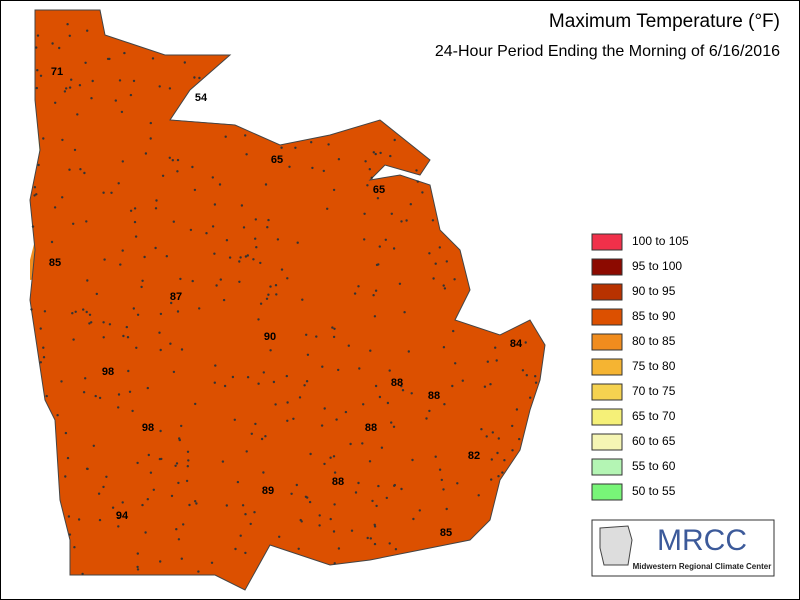  I want to click on legend-label: 95 to 100, so click(657, 266).